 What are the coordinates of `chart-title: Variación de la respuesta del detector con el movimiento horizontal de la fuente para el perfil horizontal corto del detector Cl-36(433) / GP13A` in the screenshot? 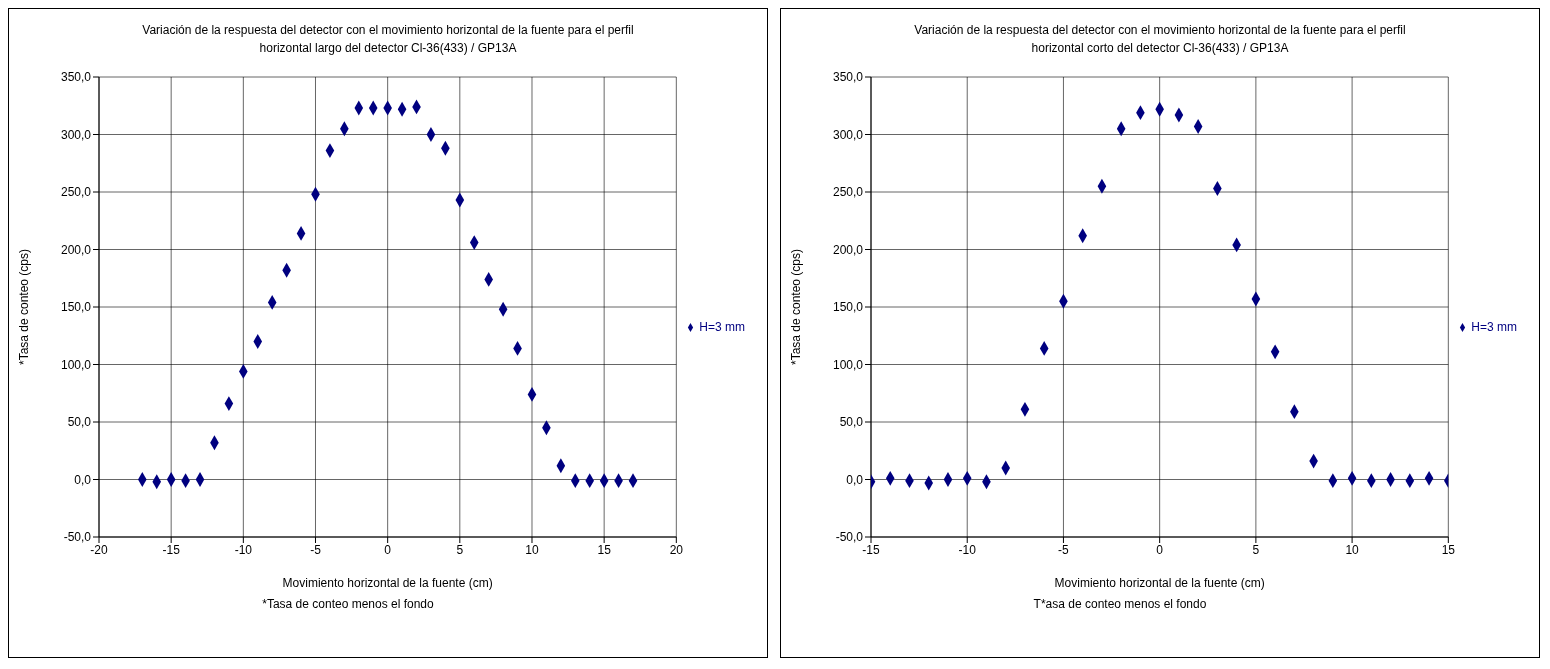 It's located at (1160, 39).